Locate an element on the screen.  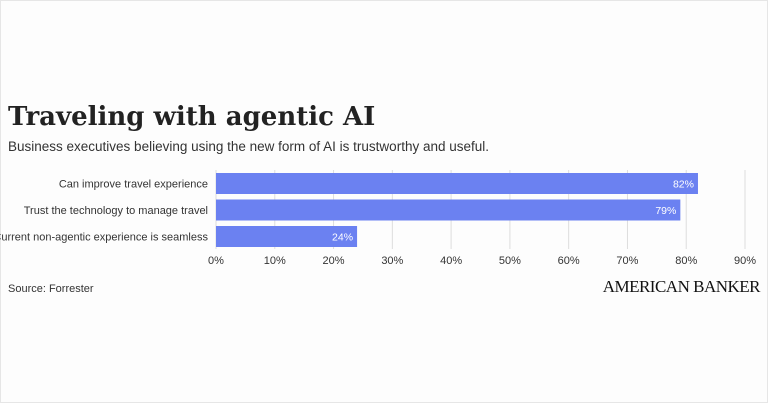
x-tick-label-5: 50% is located at coordinates (510, 261).